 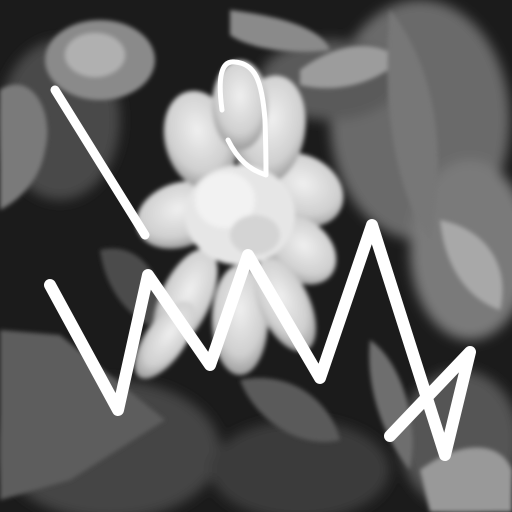 What do you see at coordinates (290, 410) in the screenshot?
I see `leaf-lower-mid` at bounding box center [290, 410].